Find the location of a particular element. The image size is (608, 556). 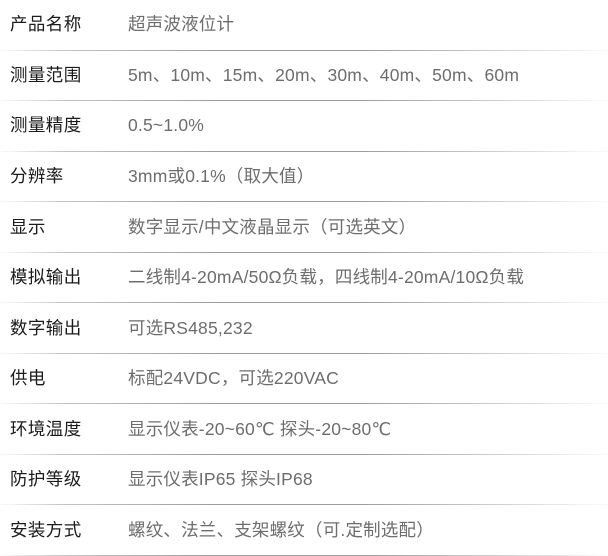

spec-label: 显示 is located at coordinates (28, 226).